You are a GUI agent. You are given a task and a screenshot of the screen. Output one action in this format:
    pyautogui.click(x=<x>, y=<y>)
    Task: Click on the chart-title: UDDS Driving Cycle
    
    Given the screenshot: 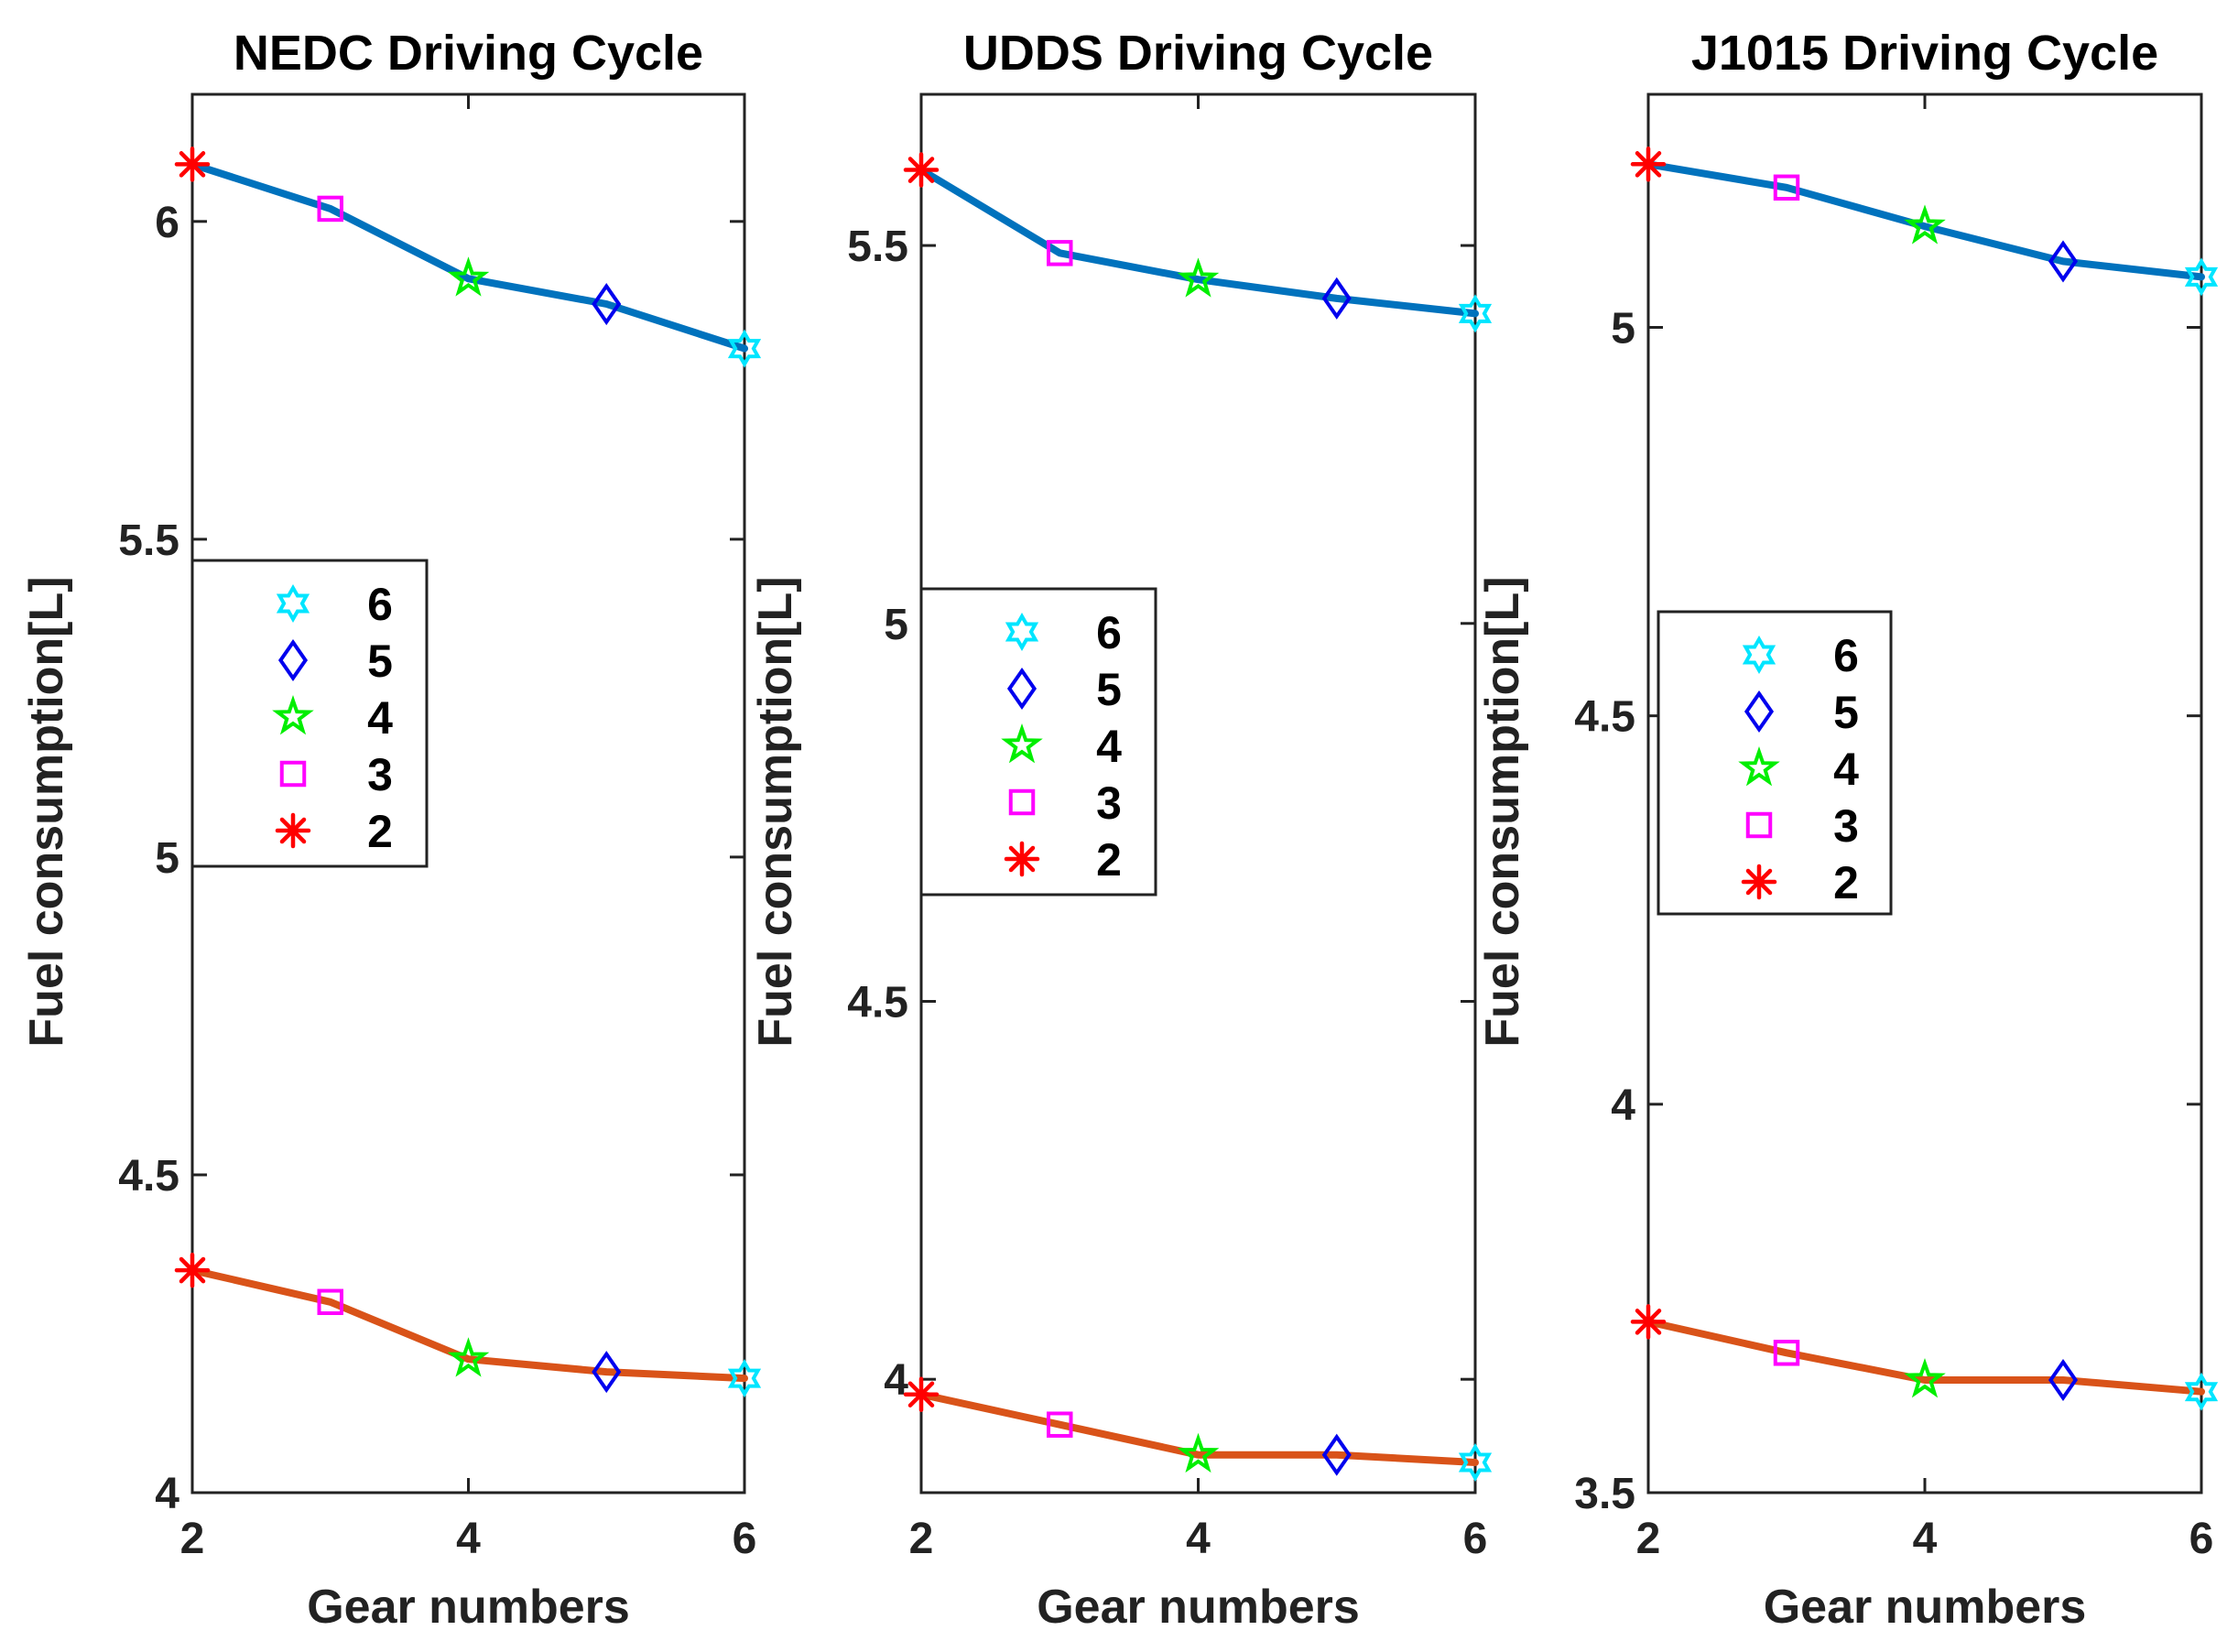 What is the action you would take?
    pyautogui.click(x=1198, y=54)
    